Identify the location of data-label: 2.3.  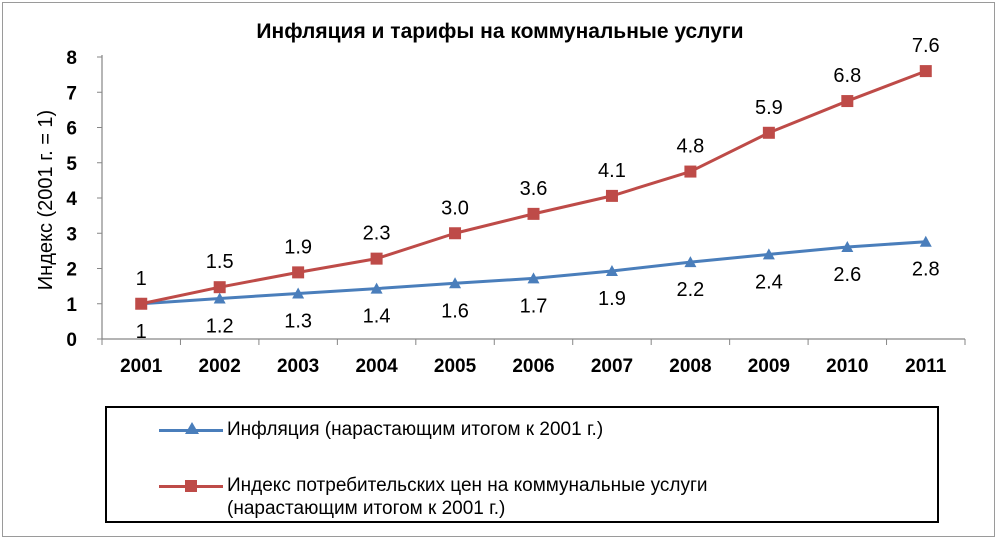
(377, 234).